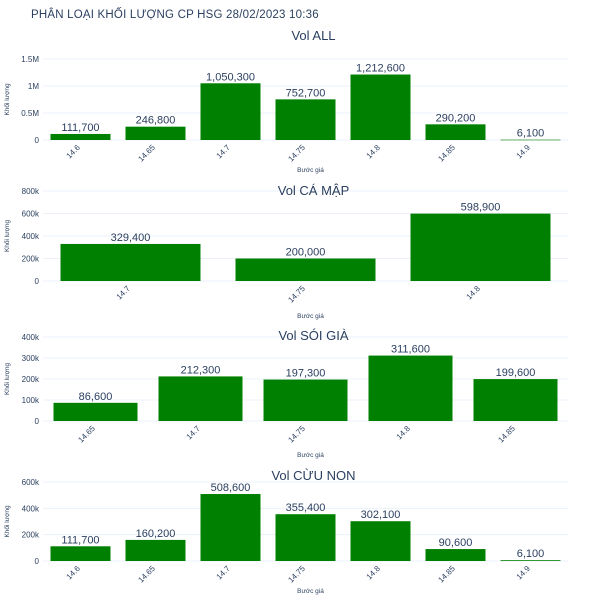  What do you see at coordinates (381, 515) in the screenshot?
I see `data-label: 302,100` at bounding box center [381, 515].